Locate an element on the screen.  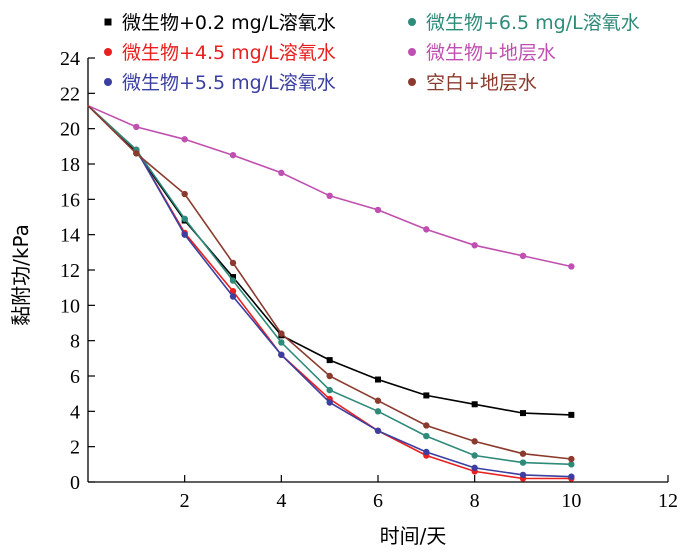
y-tick-label: 2 is located at coordinates (75, 448).